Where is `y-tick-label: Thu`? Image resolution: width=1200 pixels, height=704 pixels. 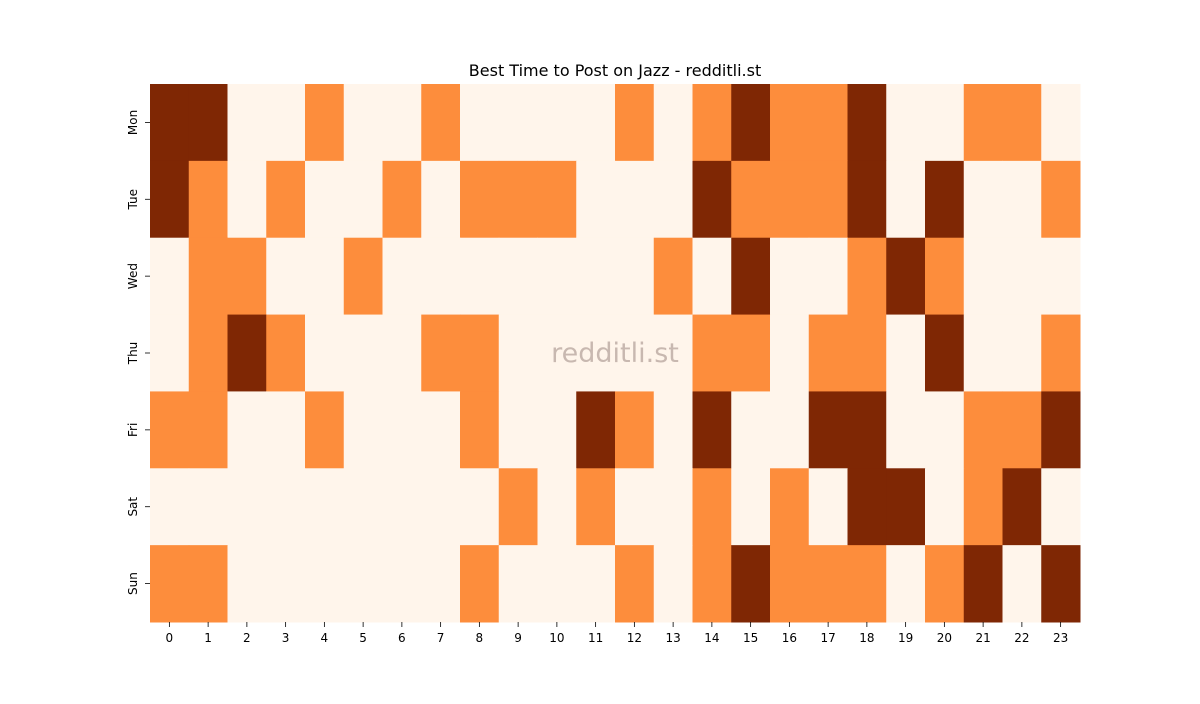
y-tick-label: Thu is located at coordinates (133, 354).